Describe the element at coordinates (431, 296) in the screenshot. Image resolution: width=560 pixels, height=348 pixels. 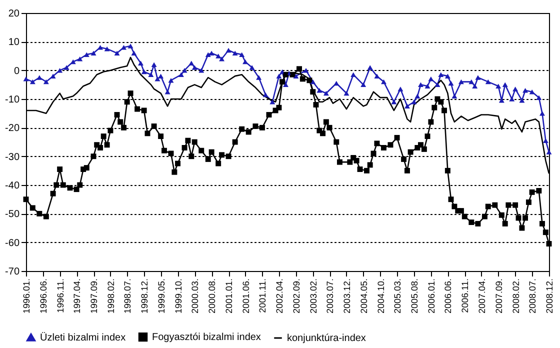
I see `x-tick-label: 2006.01.` at that location.